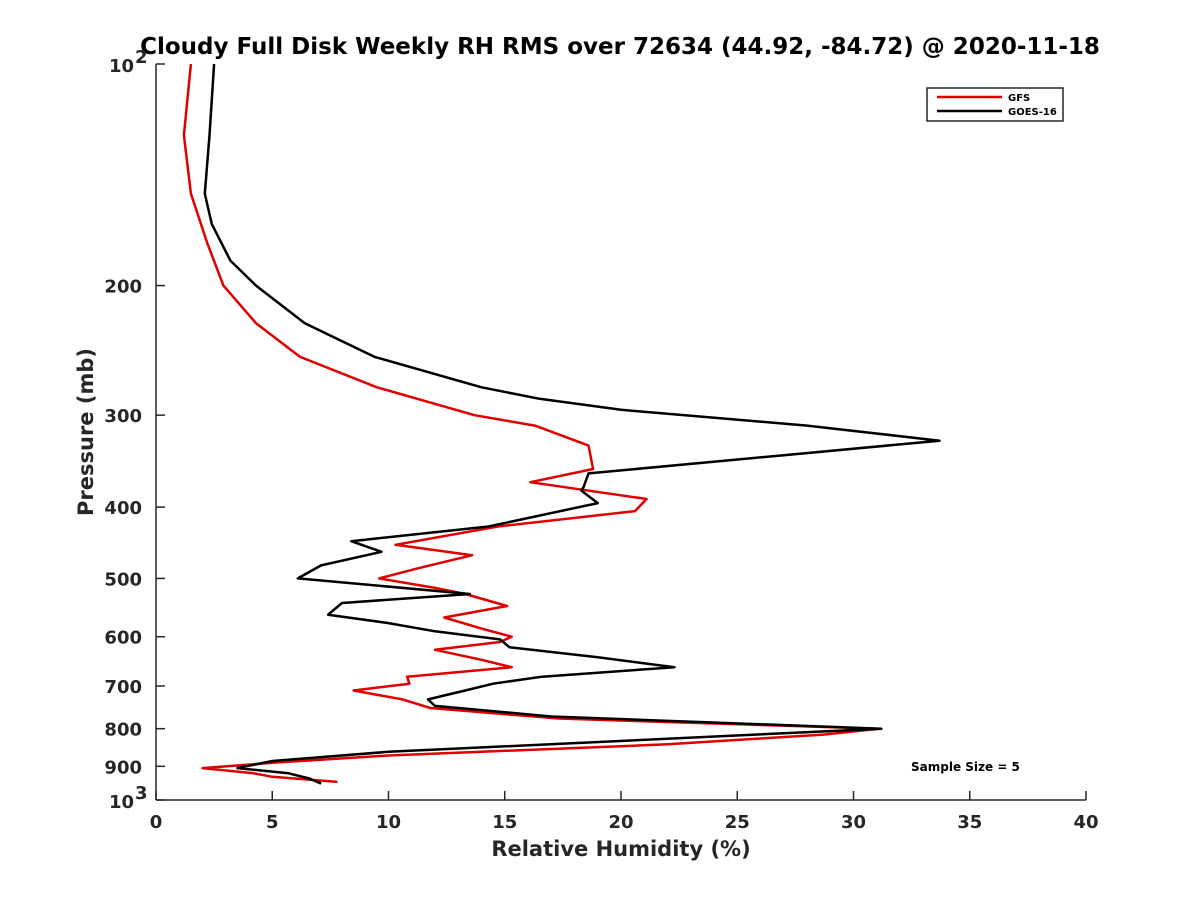 Image resolution: width=1200 pixels, height=900 pixels. Describe the element at coordinates (737, 822) in the screenshot. I see `x-tick-label: 25` at that location.